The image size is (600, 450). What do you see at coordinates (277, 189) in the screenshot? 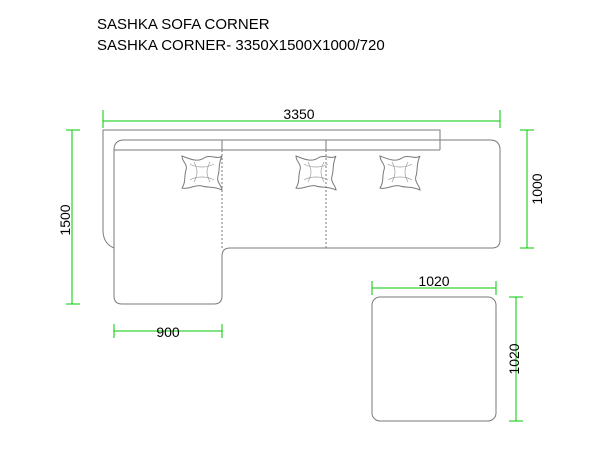
I see `backrest-line` at bounding box center [277, 189].